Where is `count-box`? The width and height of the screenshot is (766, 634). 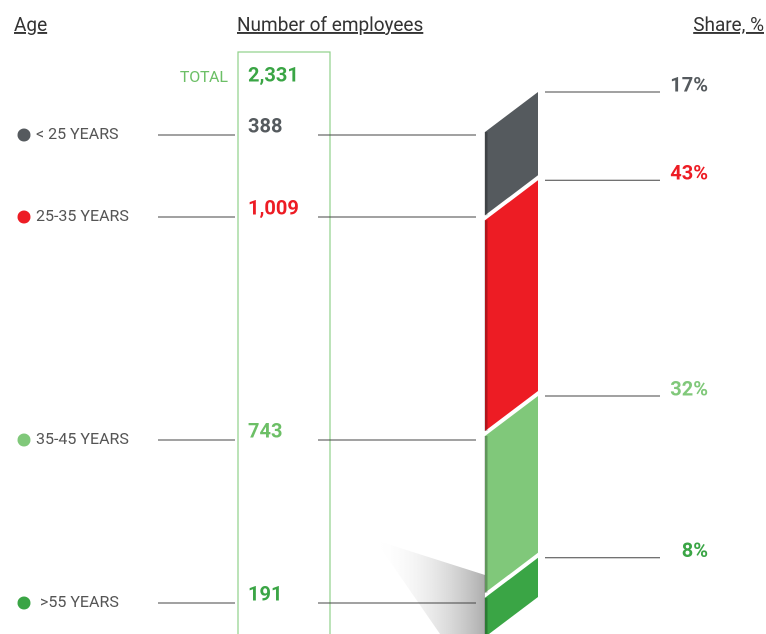
count-box is located at coordinates (284, 342).